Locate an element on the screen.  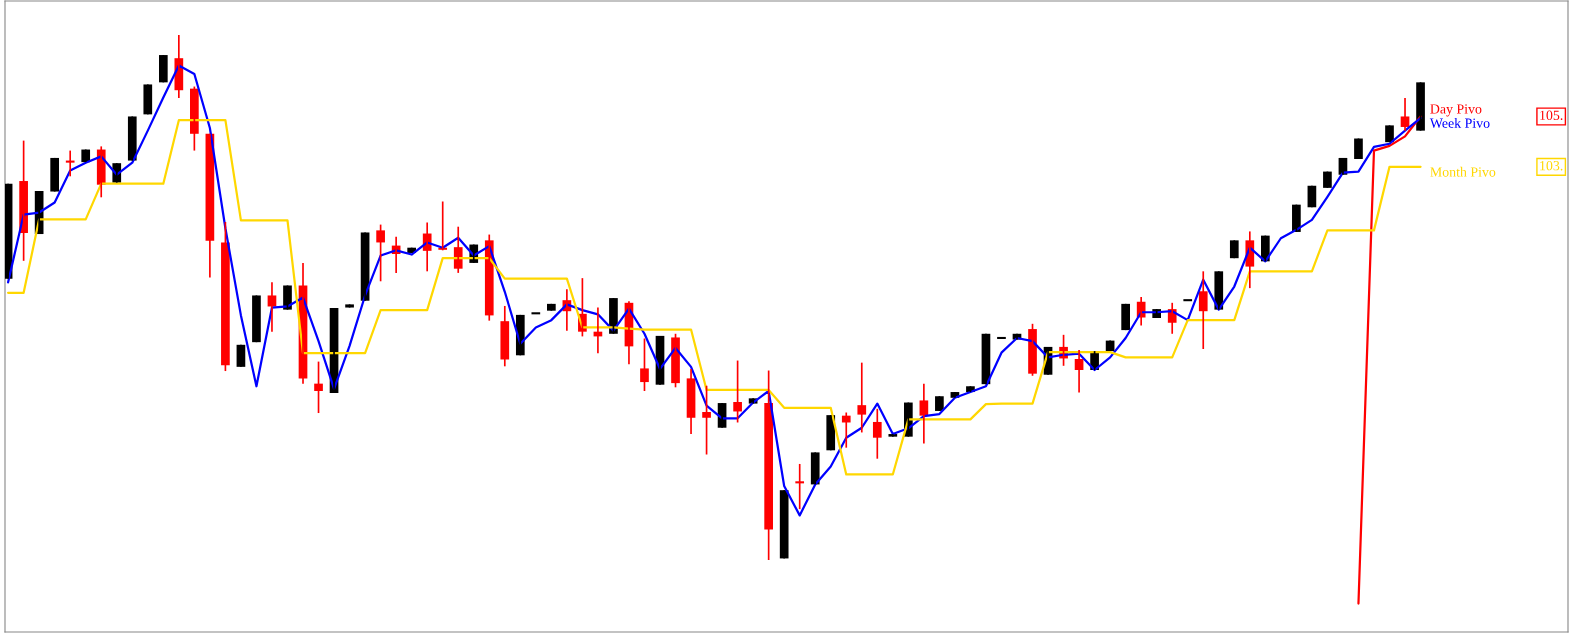
text: 103. is located at coordinates (1551, 165).